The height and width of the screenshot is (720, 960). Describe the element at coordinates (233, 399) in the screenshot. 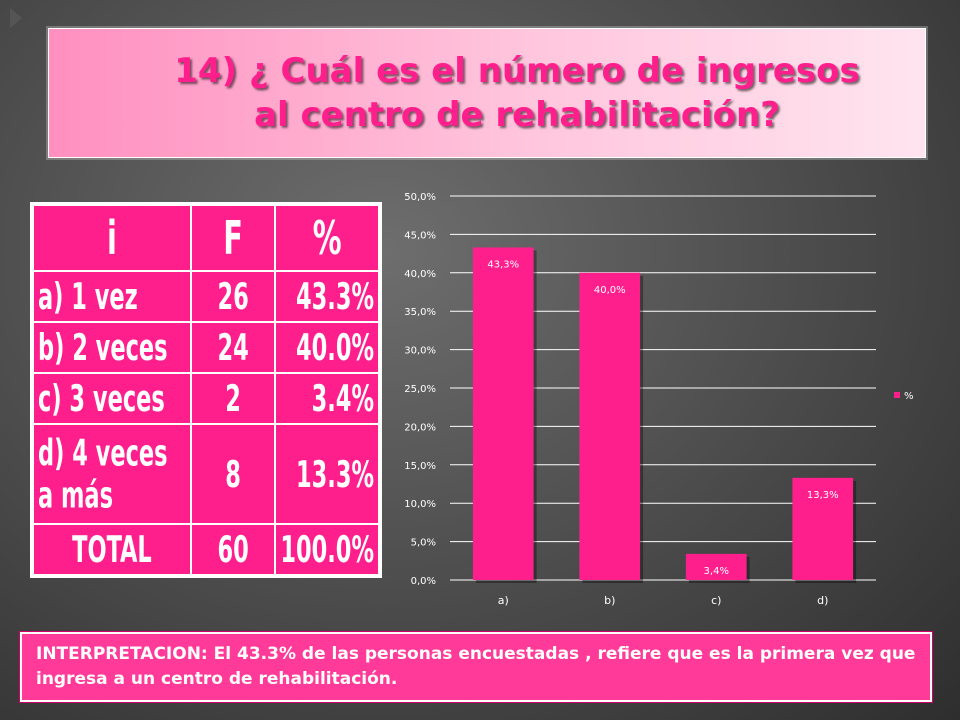

I see `table-cell-frequency: 2` at that location.